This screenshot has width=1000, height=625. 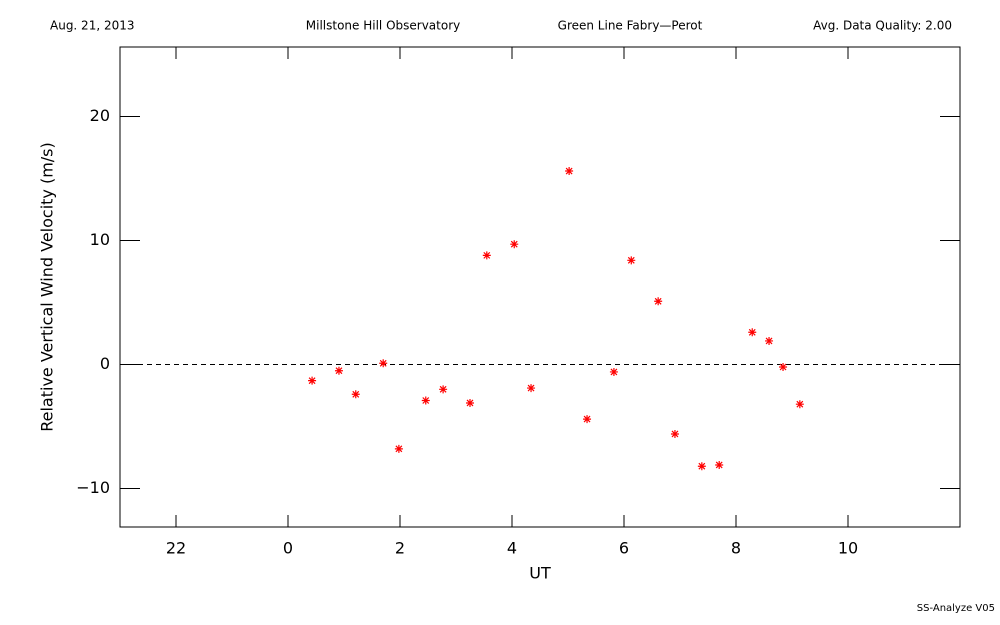 I want to click on footer: SS-Analyze V05, so click(x=956, y=608).